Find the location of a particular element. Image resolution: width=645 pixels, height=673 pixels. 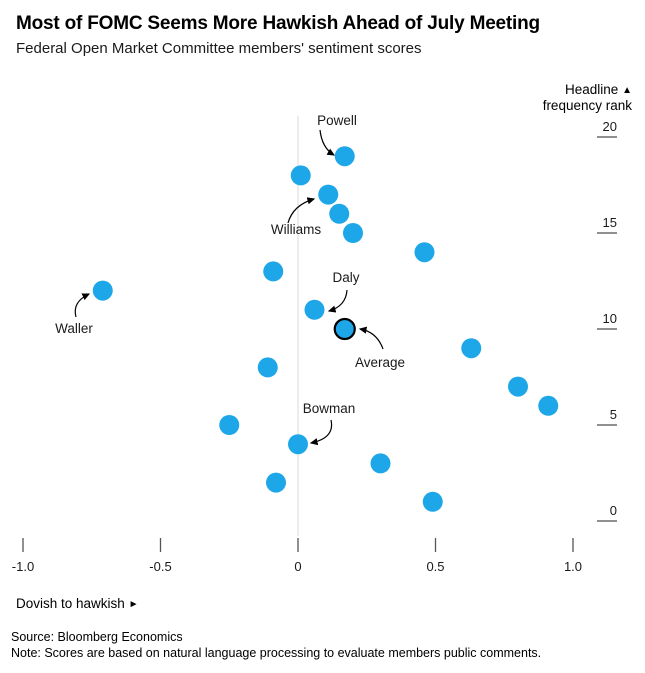

x-axis-caption-text: Dovish to hawkish is located at coordinates (70, 603).